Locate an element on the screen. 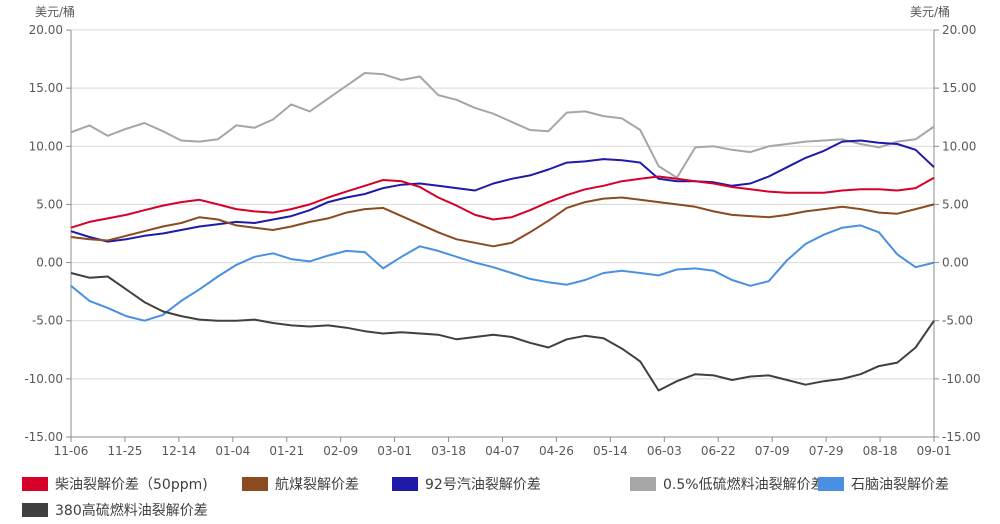  x-tick-label: 11-25 is located at coordinates (125, 451).